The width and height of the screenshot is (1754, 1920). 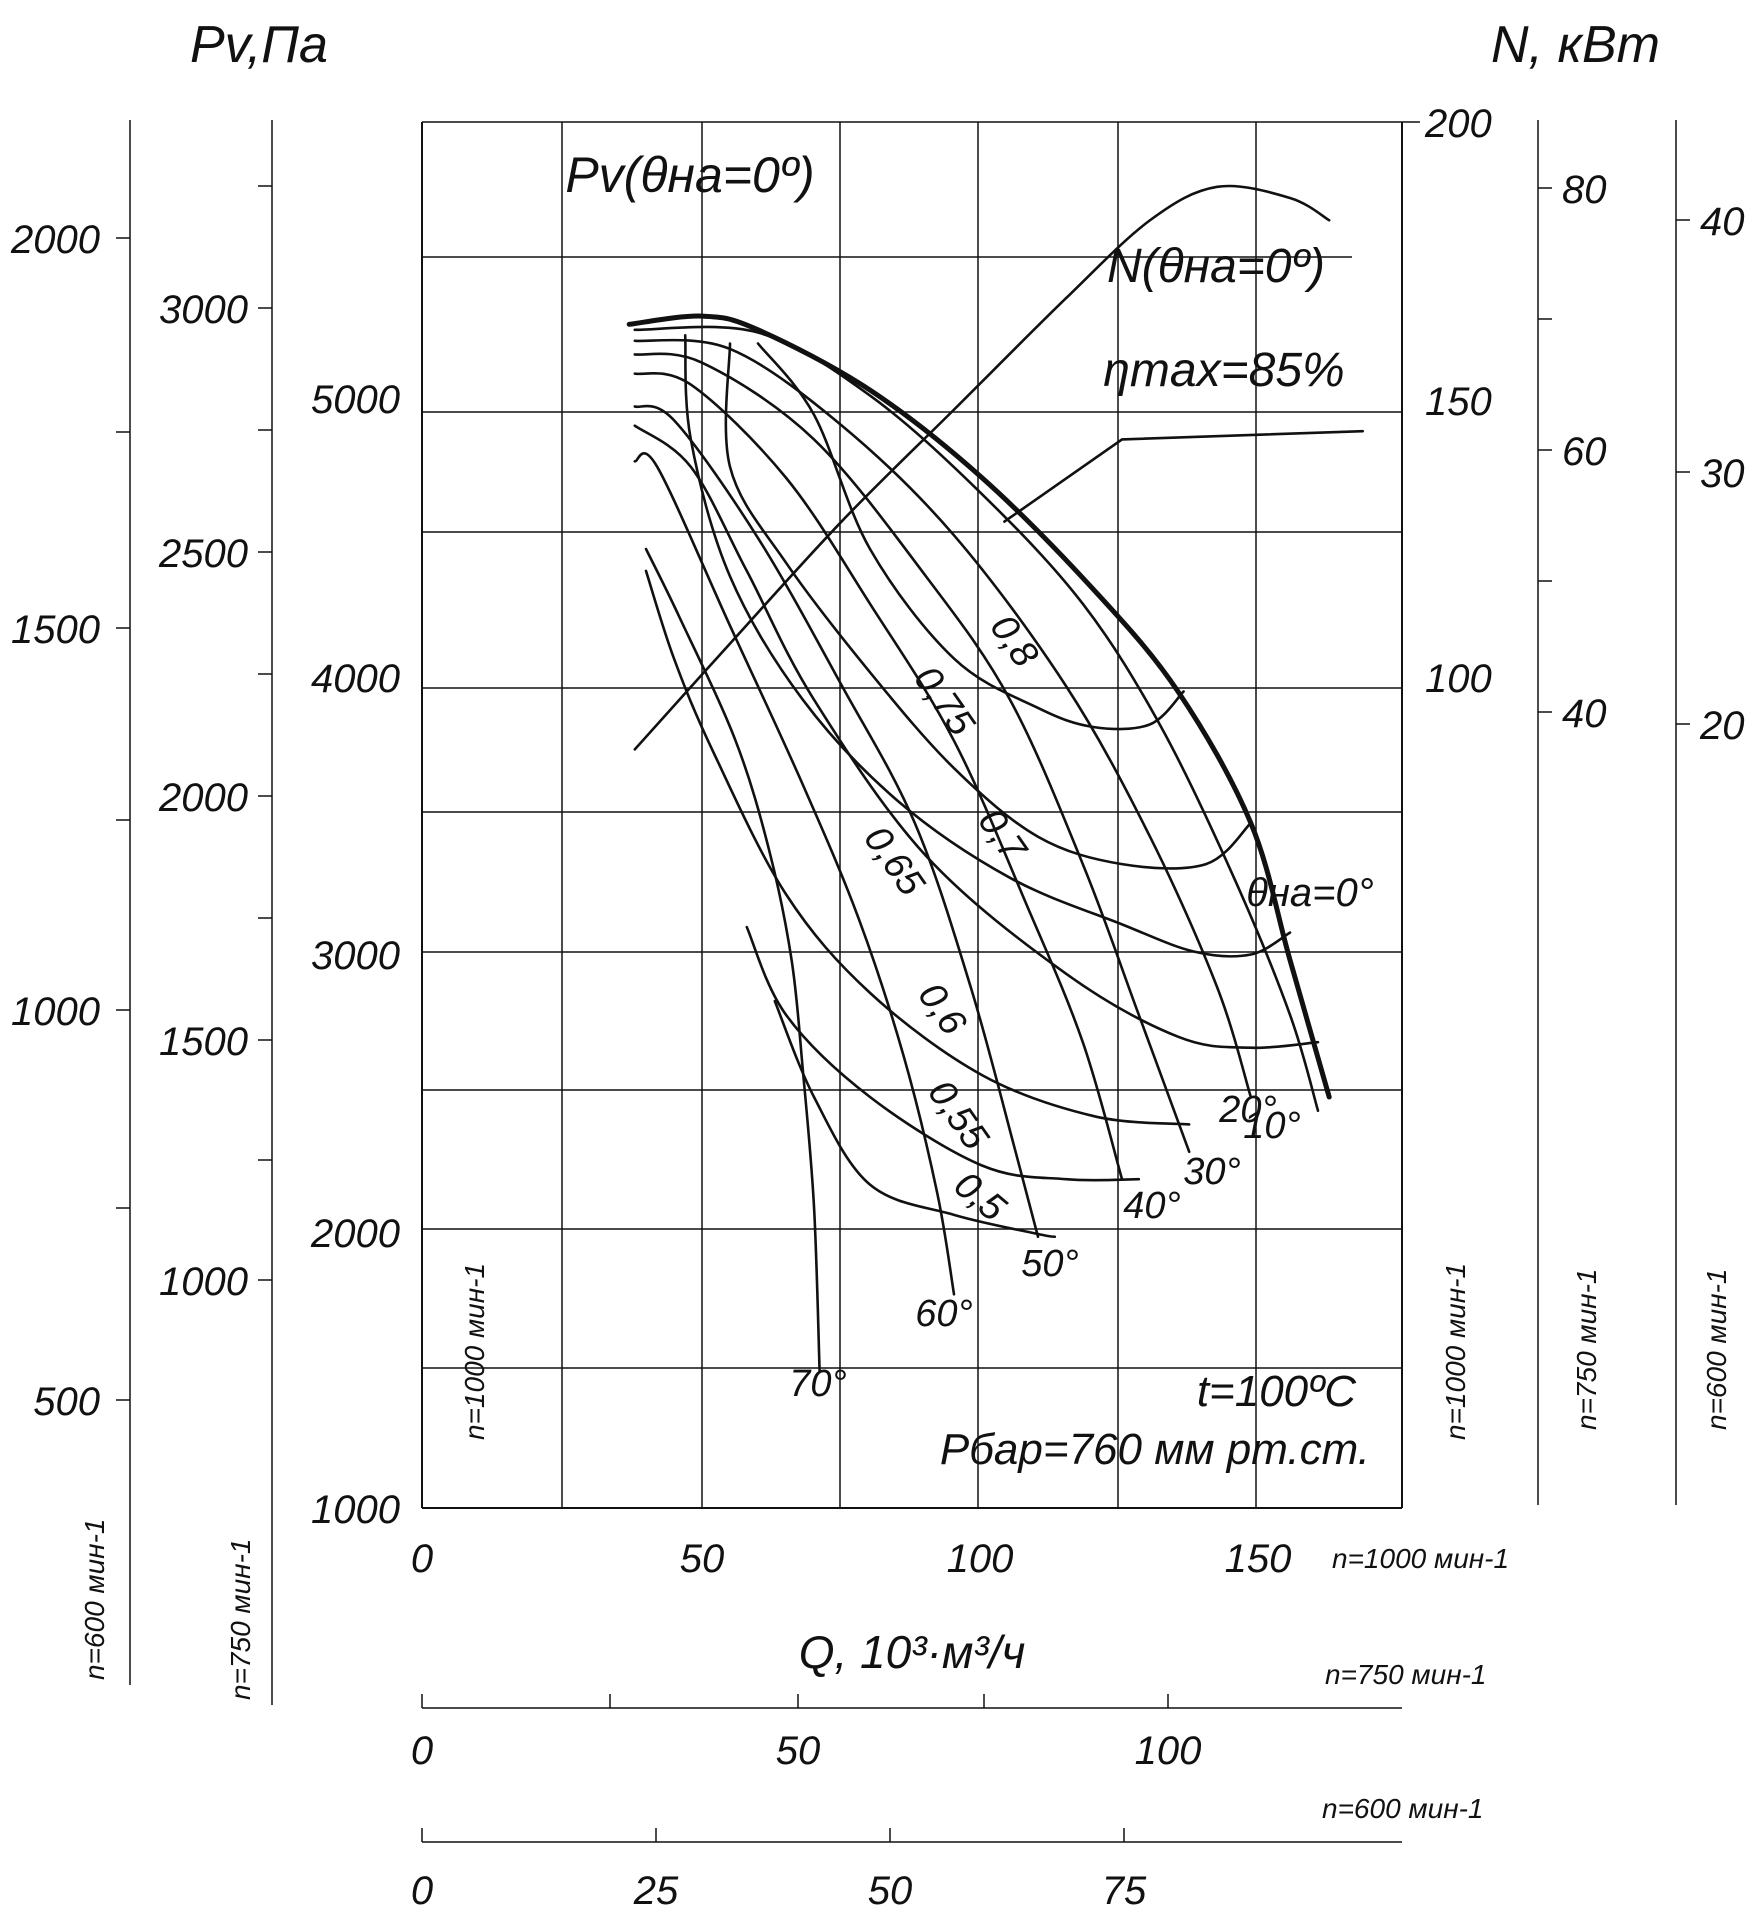 I want to click on x-tick-n1000: 100, so click(x=980, y=1559).